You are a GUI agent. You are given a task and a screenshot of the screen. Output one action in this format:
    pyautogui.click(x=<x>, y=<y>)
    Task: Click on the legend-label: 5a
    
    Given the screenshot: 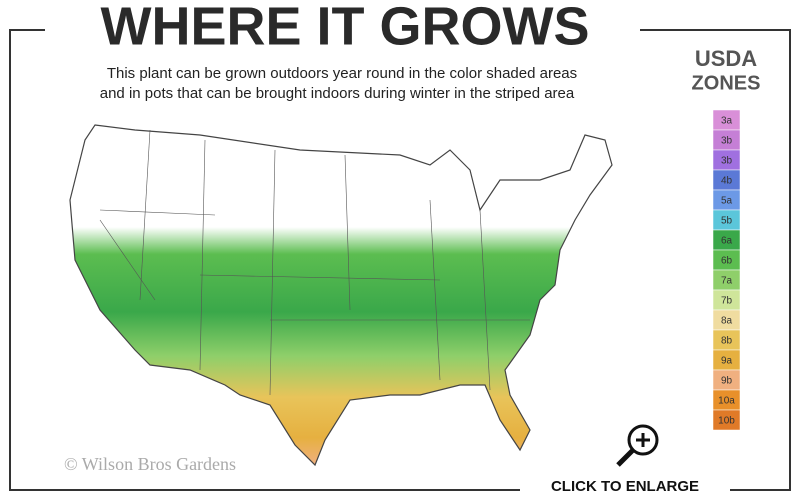 What is the action you would take?
    pyautogui.click(x=727, y=201)
    